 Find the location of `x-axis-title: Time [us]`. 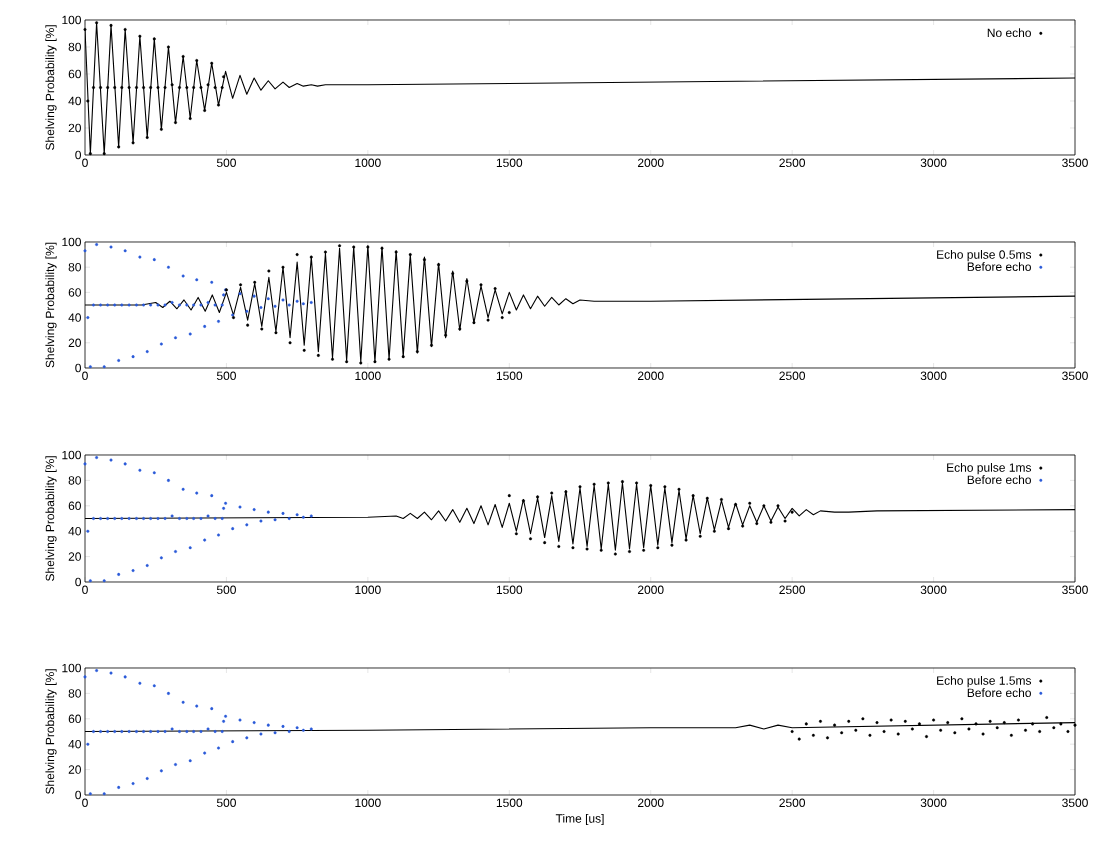

x-axis-title: Time [us] is located at coordinates (579, 819).